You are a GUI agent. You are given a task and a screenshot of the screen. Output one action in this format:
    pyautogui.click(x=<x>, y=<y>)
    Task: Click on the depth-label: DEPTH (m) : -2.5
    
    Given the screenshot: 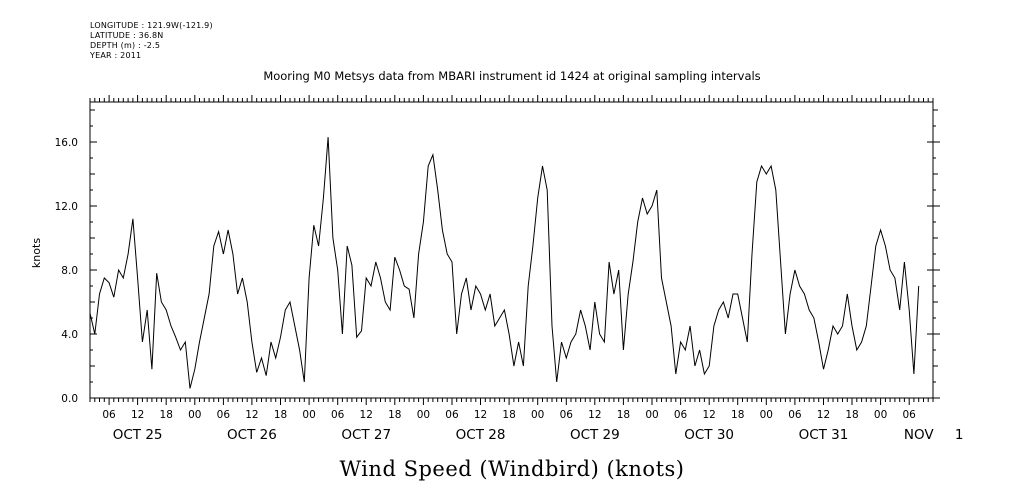 What is the action you would take?
    pyautogui.click(x=125, y=45)
    